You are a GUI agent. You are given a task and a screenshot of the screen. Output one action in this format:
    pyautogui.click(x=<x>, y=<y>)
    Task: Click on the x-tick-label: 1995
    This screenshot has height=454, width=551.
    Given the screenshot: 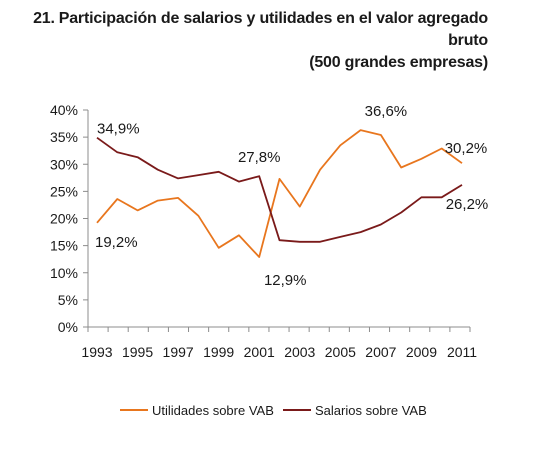 What is the action you would take?
    pyautogui.click(x=137, y=352)
    